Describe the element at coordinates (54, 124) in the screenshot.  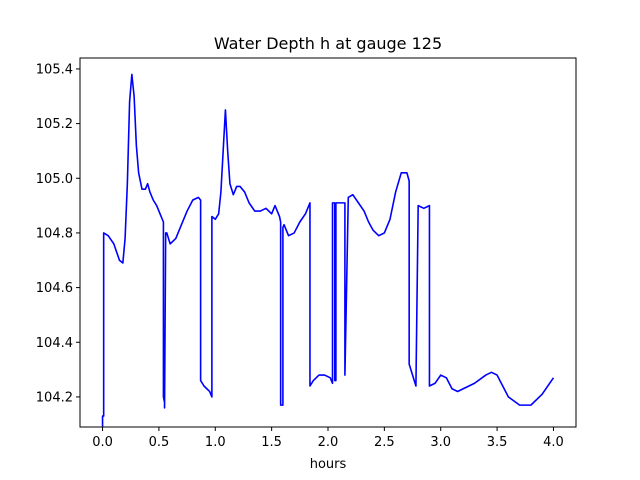
I see `y-tick-label: 105.2` at that location.